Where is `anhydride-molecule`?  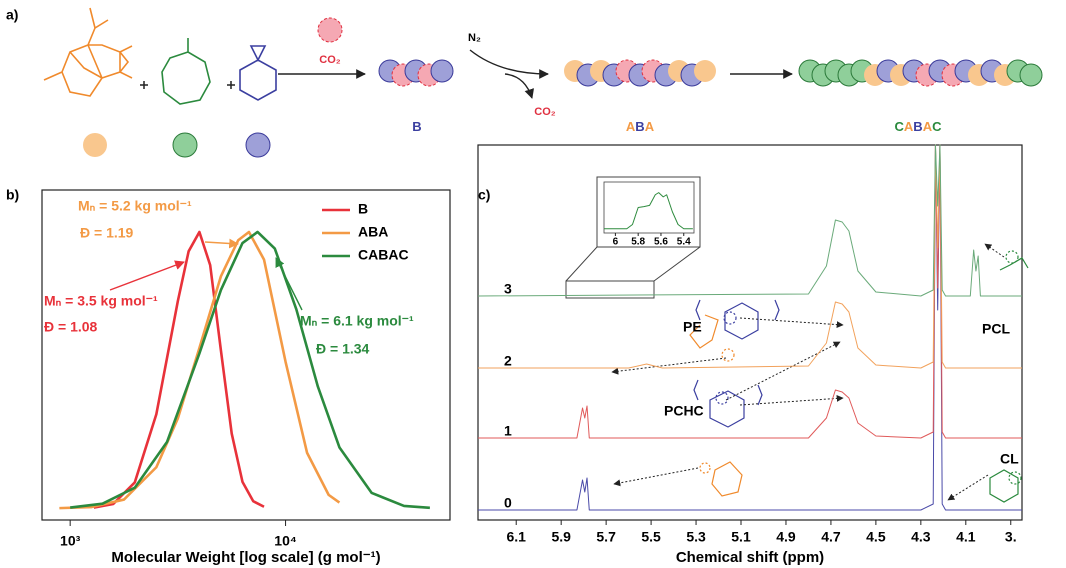 anhydride-molecule is located at coordinates (88, 52).